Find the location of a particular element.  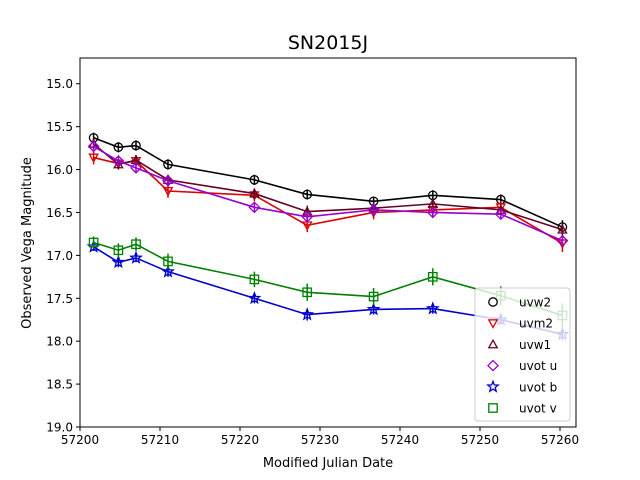

y-axis-label: Observed Vega Magnitude is located at coordinates (27, 243).